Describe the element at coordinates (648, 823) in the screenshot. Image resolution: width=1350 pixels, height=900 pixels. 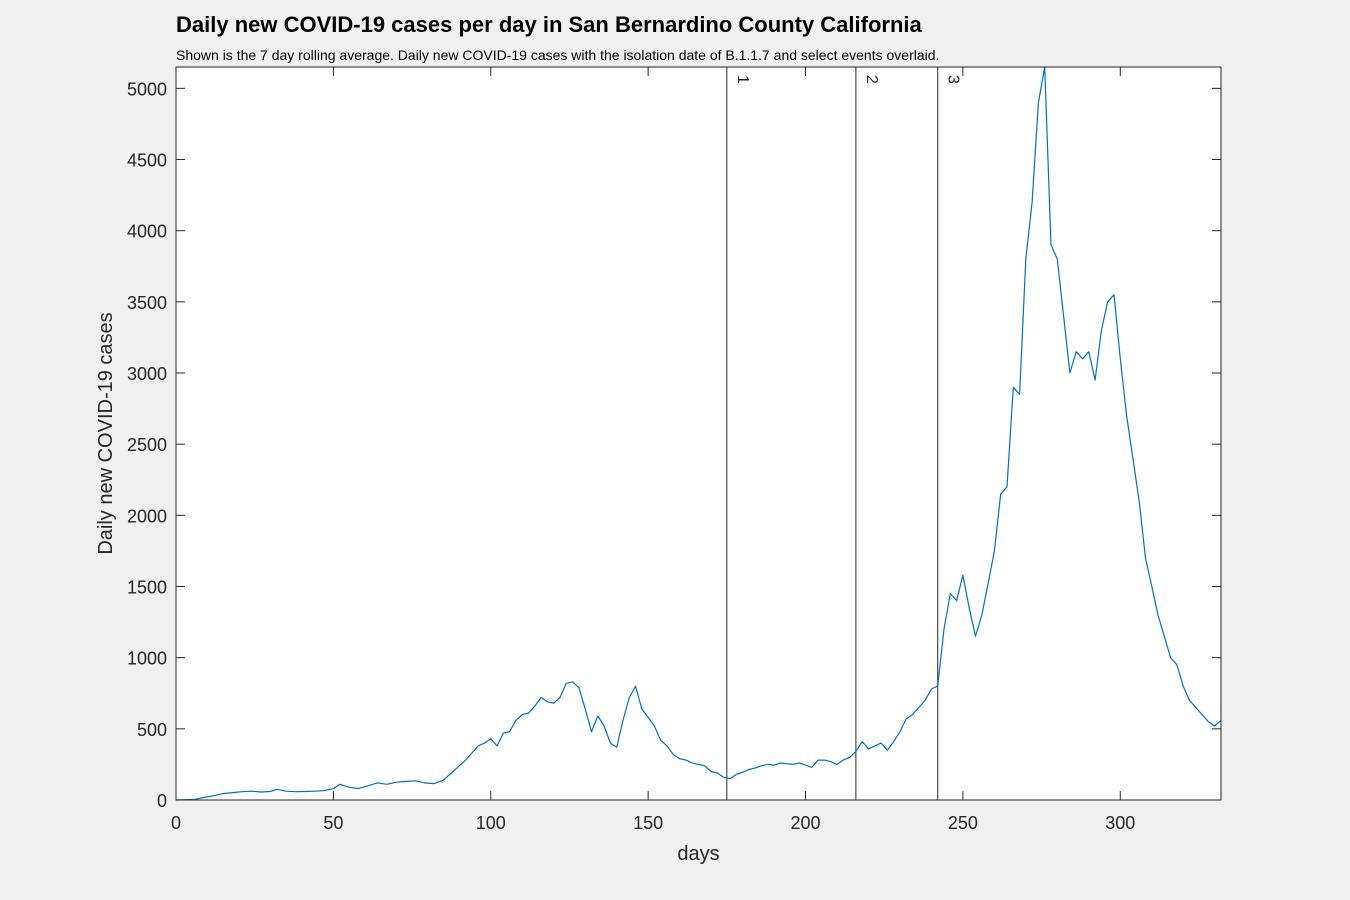
I see `x-tick-label: 150` at that location.